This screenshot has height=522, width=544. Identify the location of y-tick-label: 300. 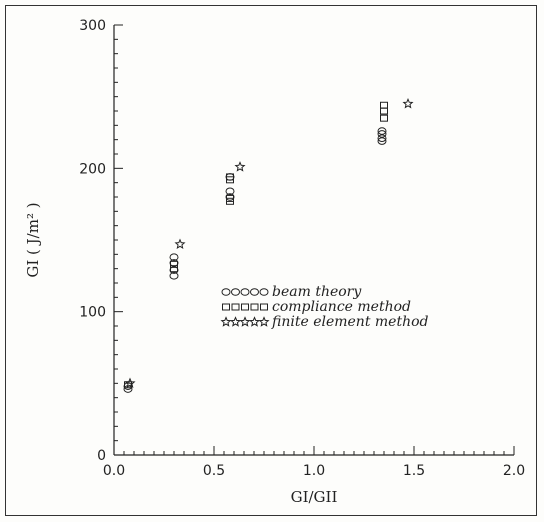
(92, 26).